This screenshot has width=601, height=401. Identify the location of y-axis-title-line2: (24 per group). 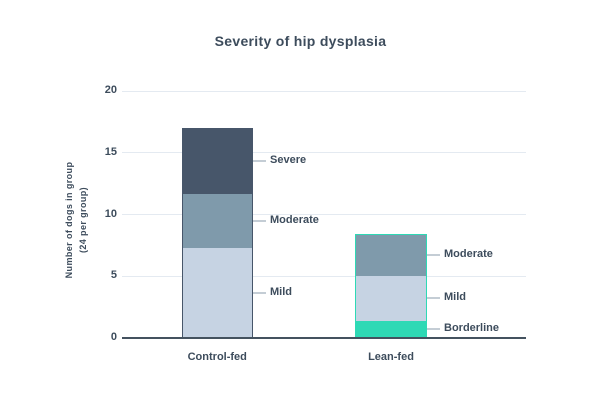
(83, 220).